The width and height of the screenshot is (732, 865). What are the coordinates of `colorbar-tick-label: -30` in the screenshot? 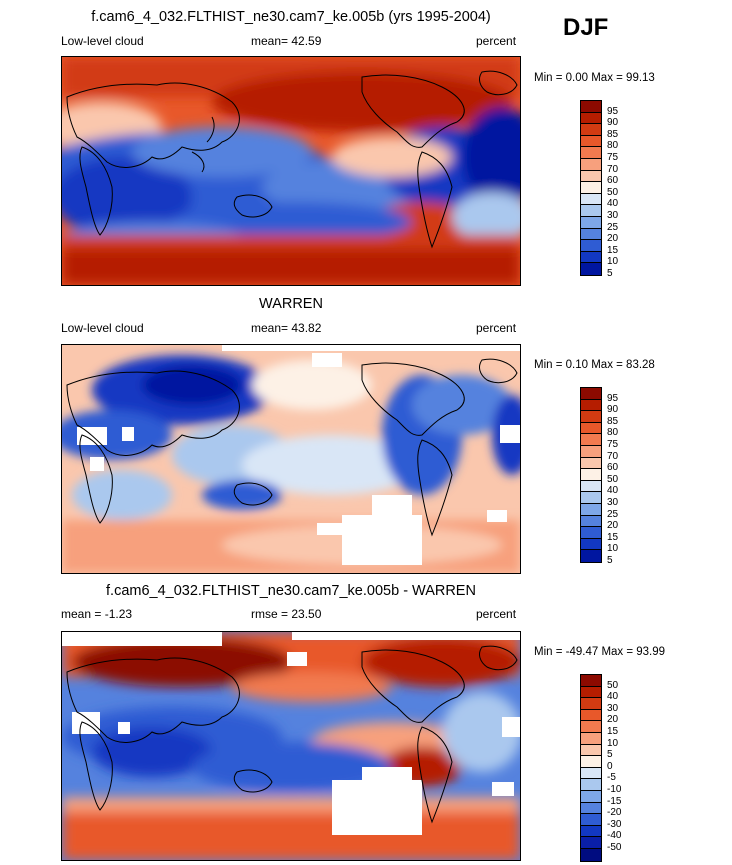 It's located at (614, 824).